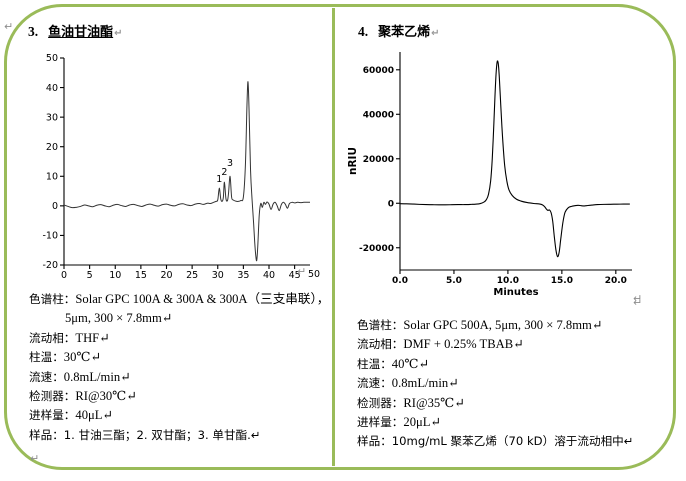 The image size is (686, 481). What do you see at coordinates (638, 302) in the screenshot?
I see `pilcrow-mark-right-tail: ↵` at bounding box center [638, 302].